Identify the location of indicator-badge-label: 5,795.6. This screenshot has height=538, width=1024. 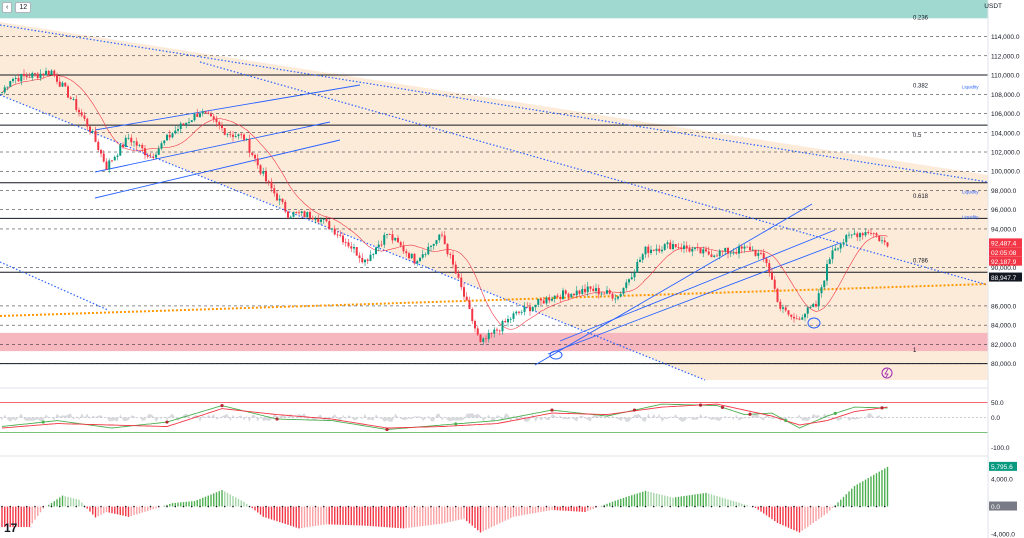
(1002, 467).